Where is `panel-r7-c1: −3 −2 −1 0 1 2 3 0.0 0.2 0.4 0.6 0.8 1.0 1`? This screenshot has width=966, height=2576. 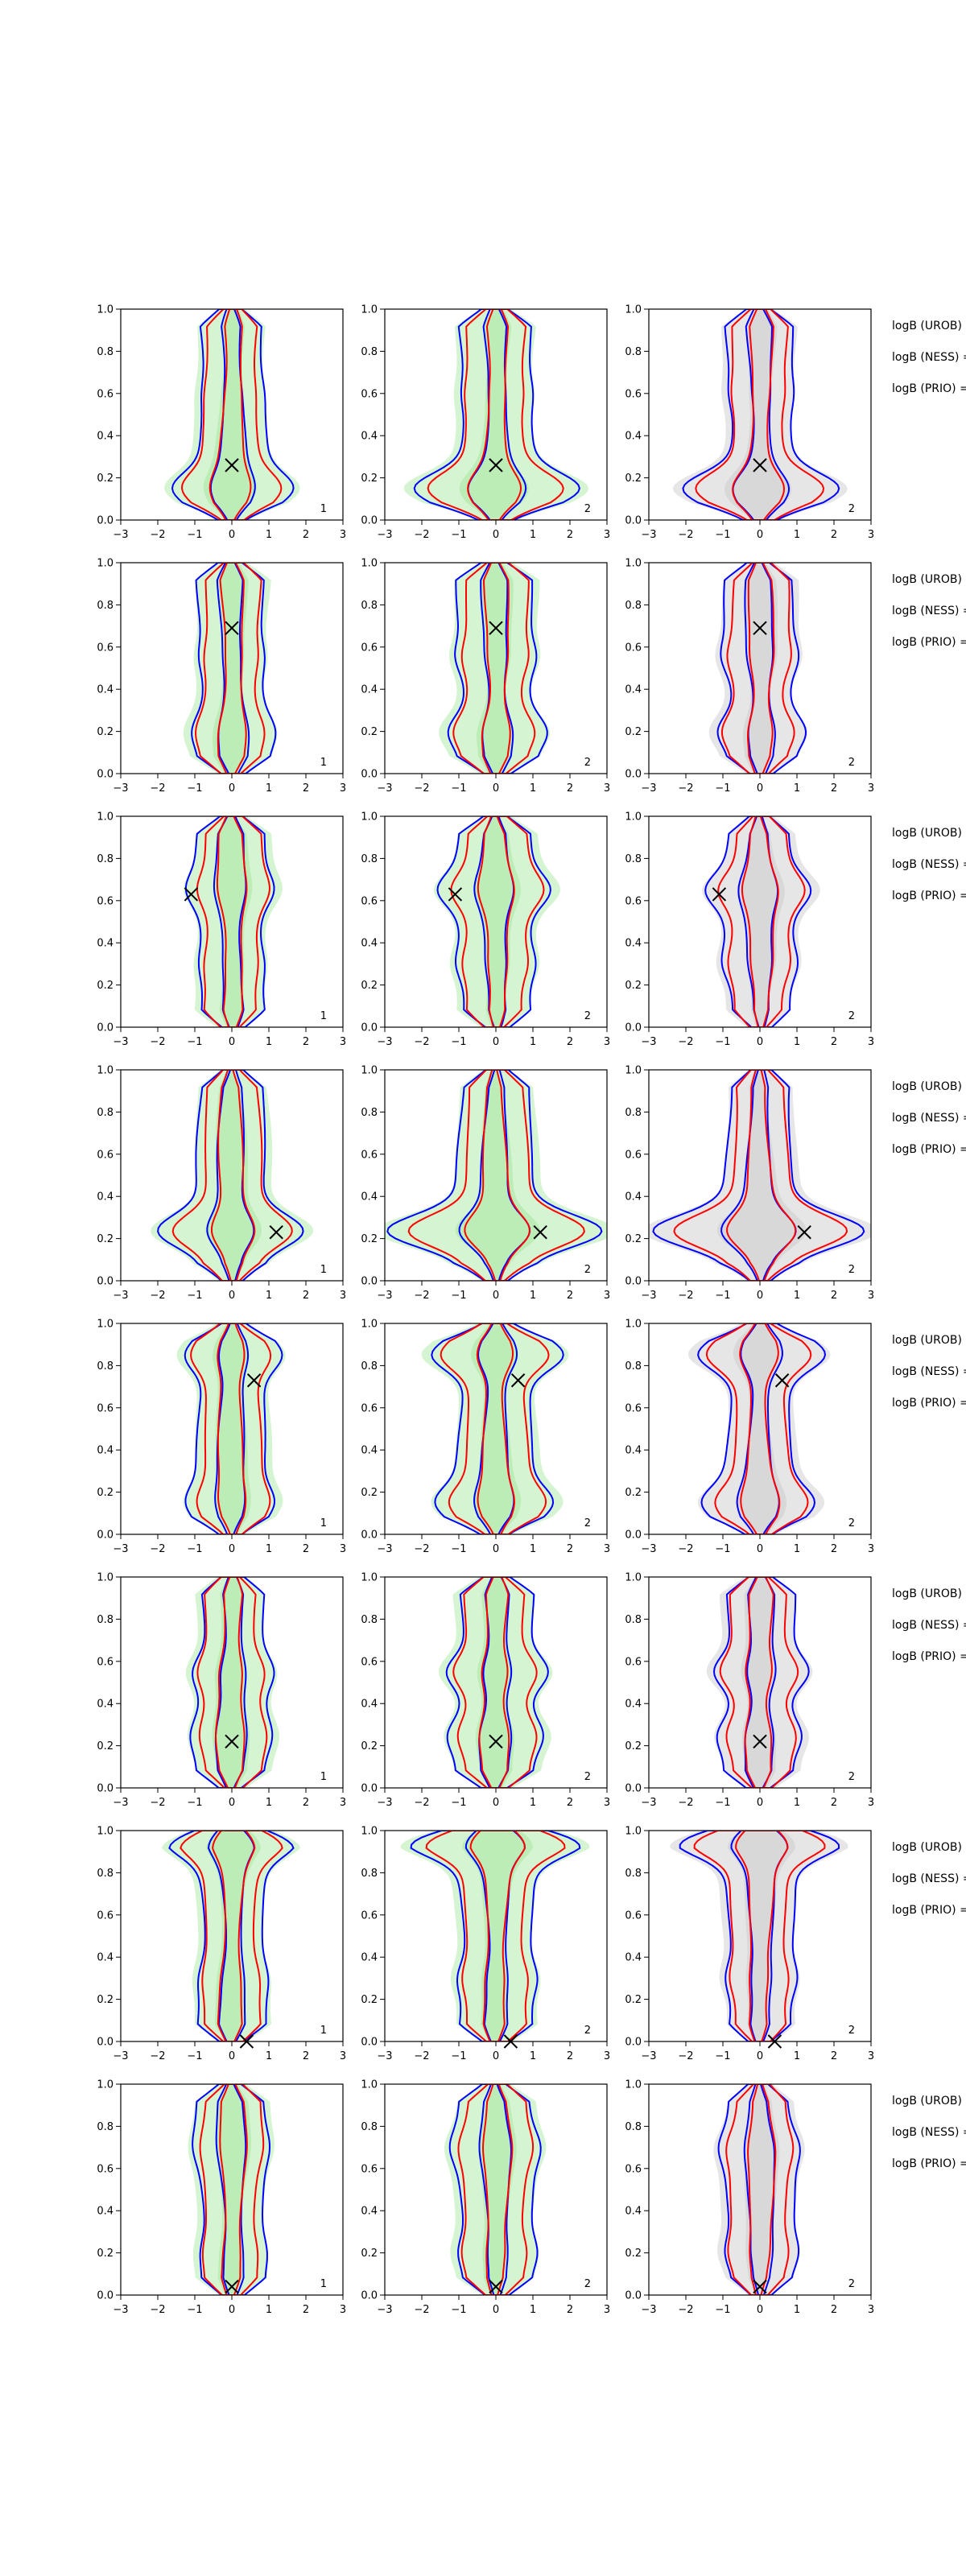 panel-r7-c1: −3 −2 −1 0 1 2 3 0.0 0.2 0.4 0.6 0.8 1.0 1 is located at coordinates (221, 1944).